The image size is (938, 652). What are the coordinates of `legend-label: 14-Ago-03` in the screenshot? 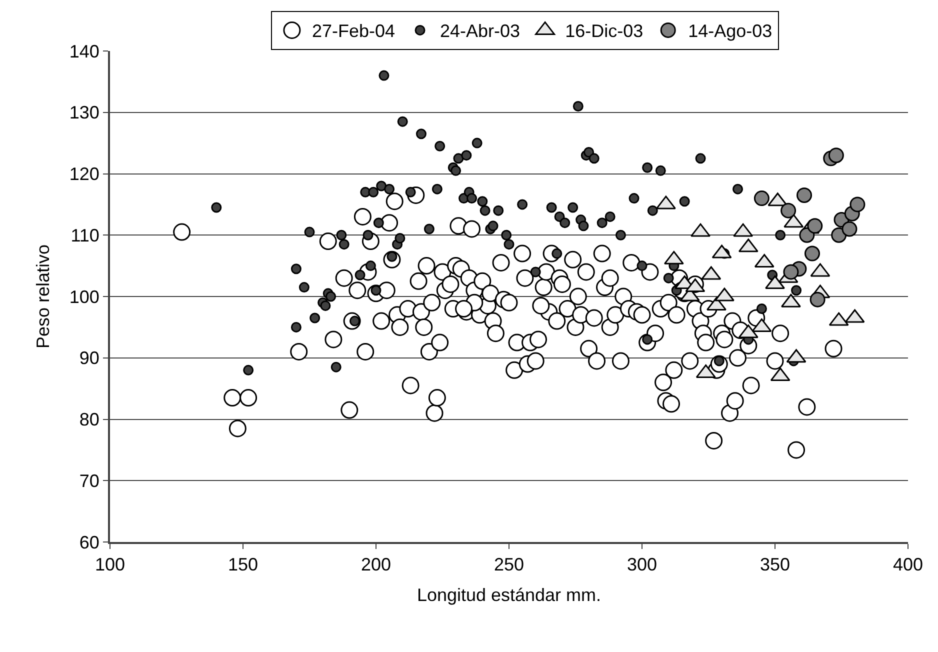 It's located at (730, 31).